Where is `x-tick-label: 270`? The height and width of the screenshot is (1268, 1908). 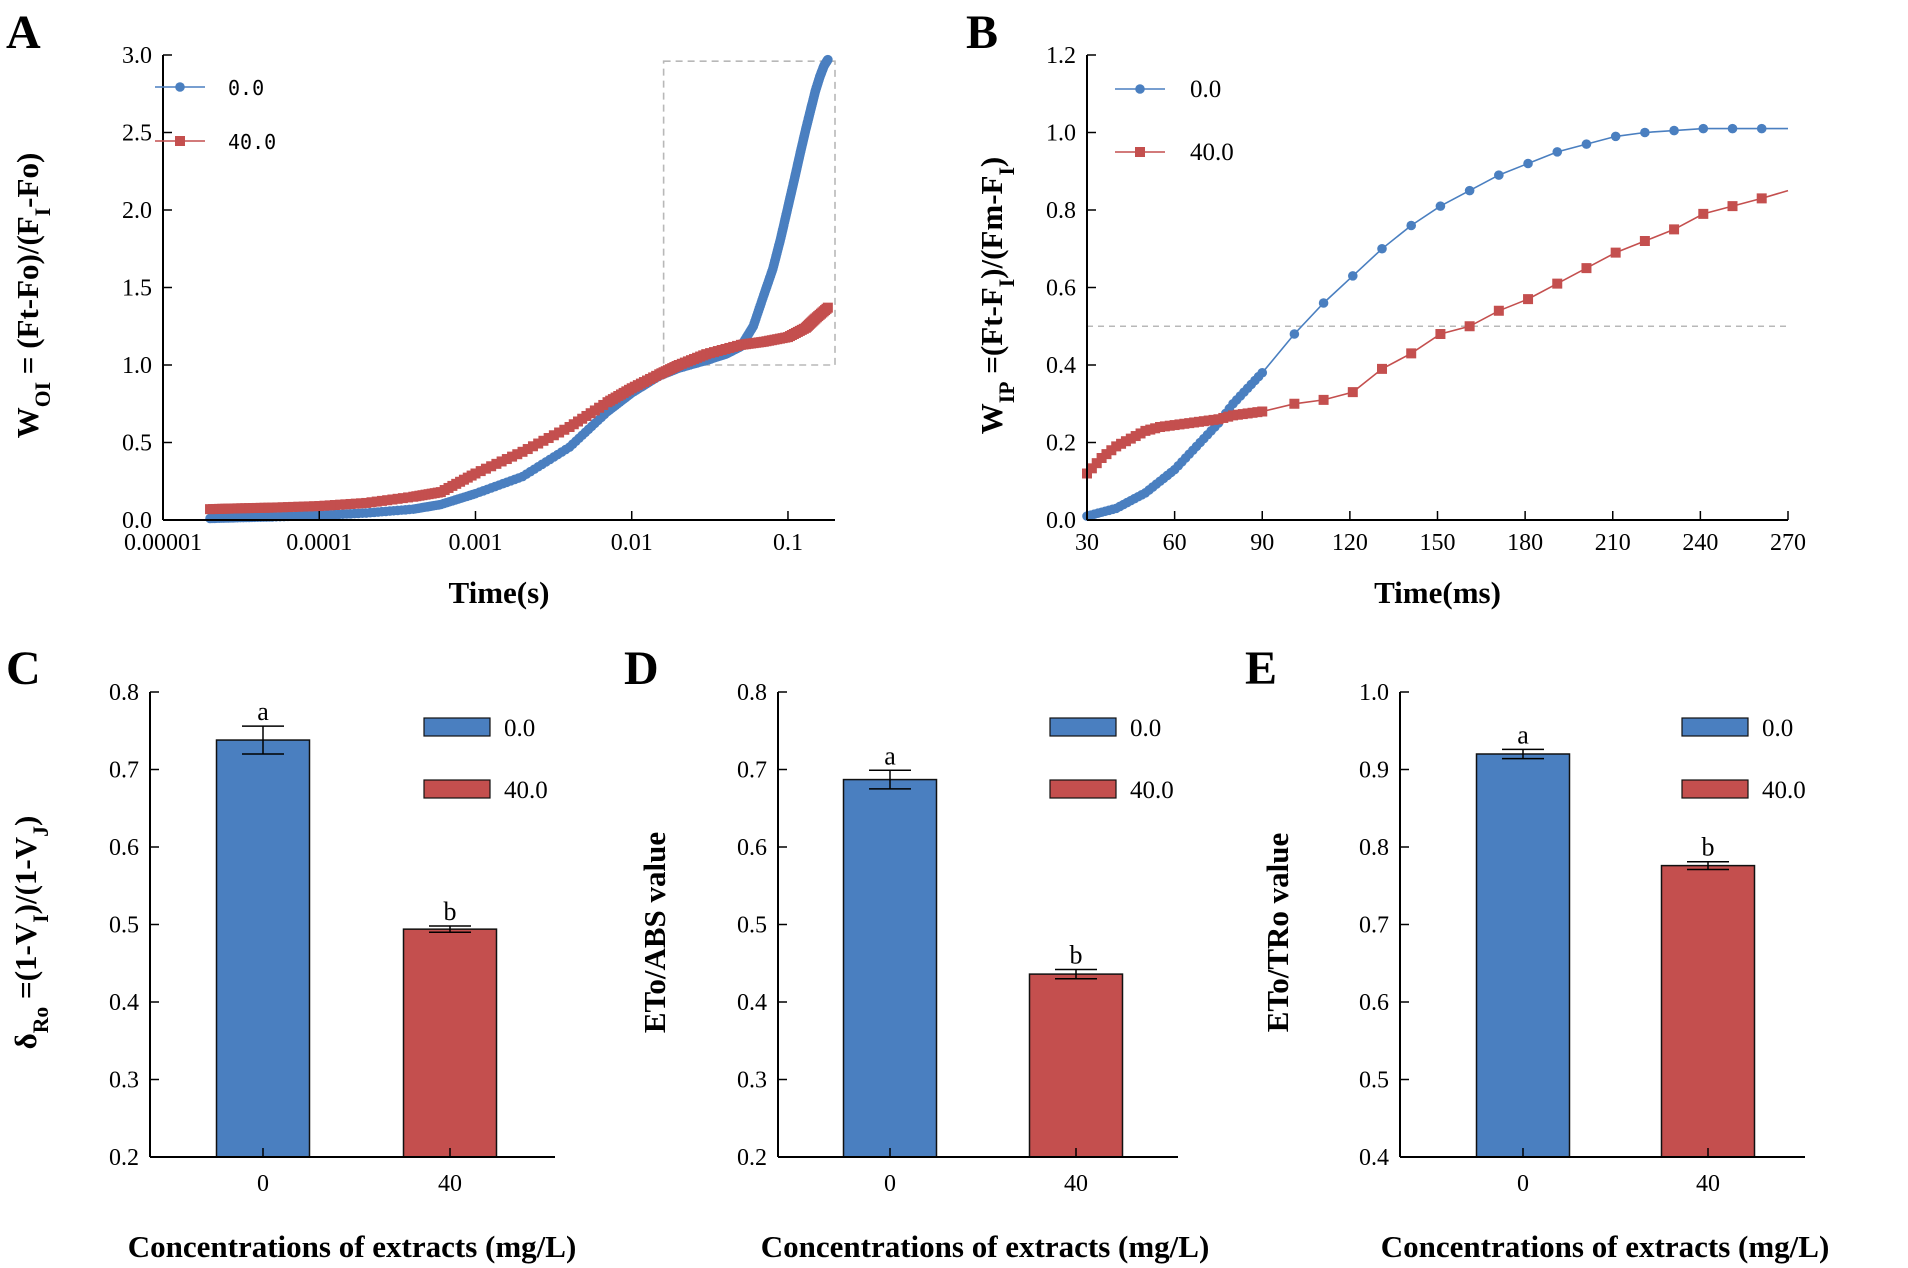 x-tick-label: 270 is located at coordinates (1788, 543).